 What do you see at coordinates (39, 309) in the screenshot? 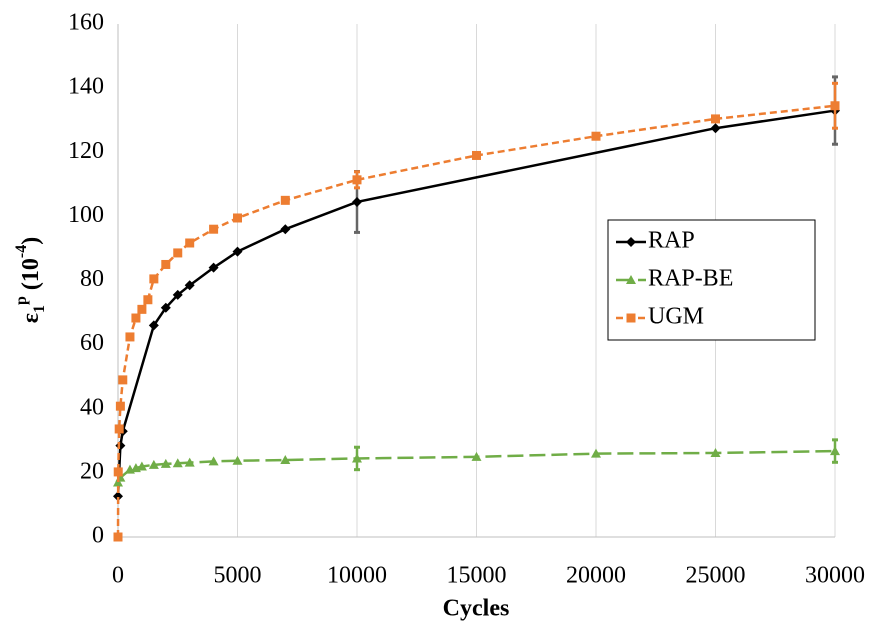
I see `y-axis-title-part: 1` at bounding box center [39, 309].